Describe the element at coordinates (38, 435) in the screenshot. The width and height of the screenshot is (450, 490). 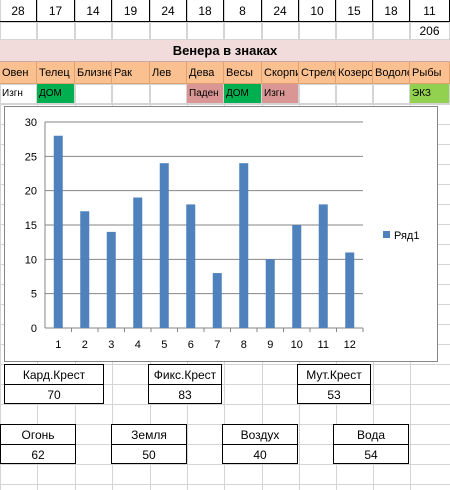
I see `element-label: Огонь` at that location.